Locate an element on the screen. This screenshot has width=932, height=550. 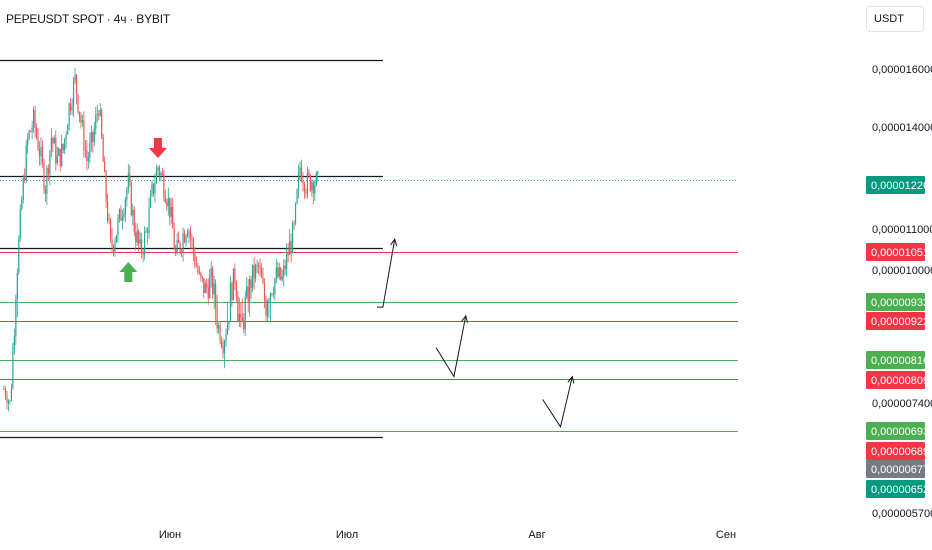
time-tick-label: Сен is located at coordinates (726, 535).